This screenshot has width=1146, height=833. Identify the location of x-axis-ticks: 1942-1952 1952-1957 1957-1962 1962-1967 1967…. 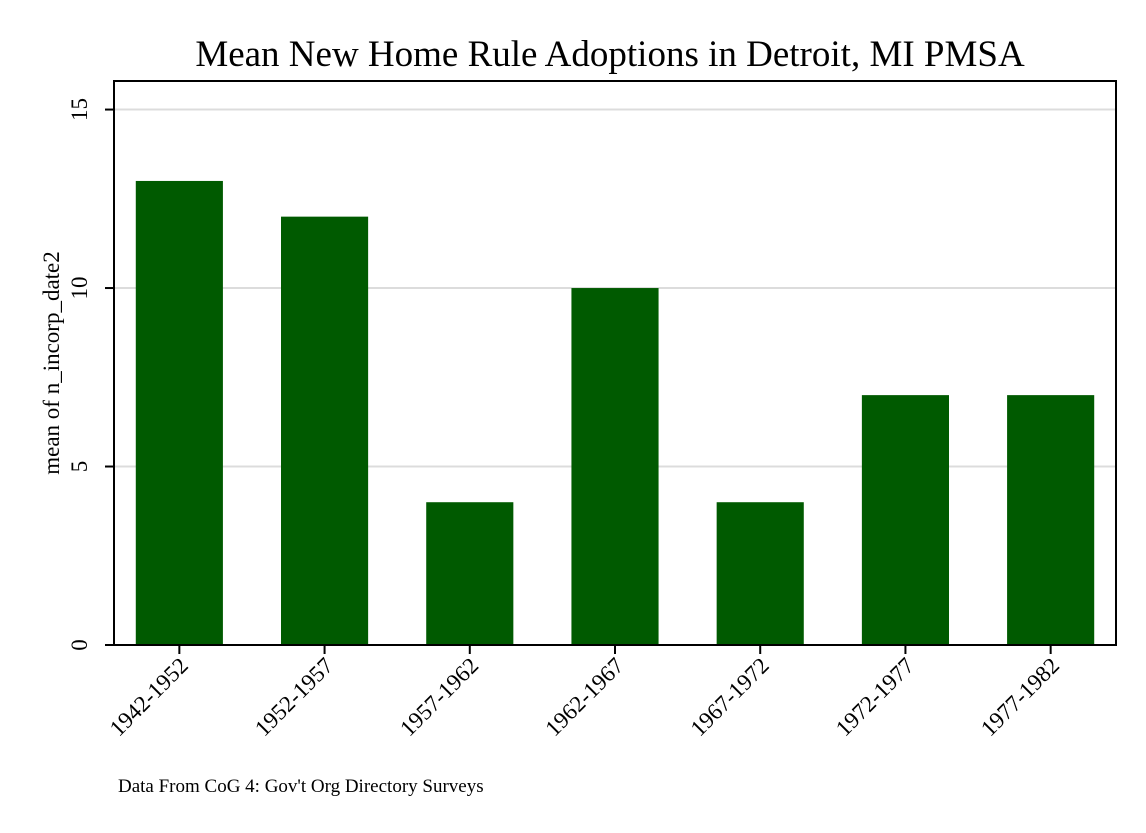
(584, 693).